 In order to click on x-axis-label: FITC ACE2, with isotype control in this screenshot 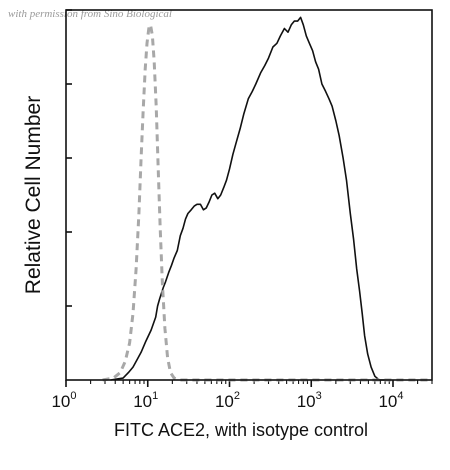, I will do `click(241, 430)`.